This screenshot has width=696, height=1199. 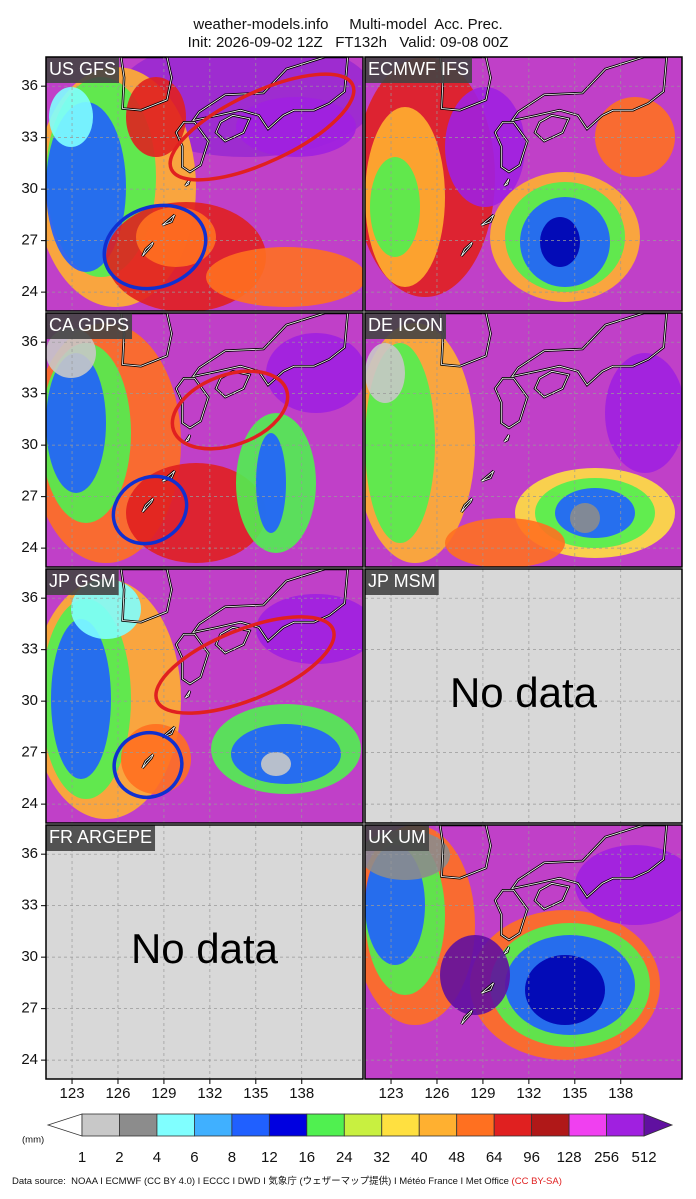 I want to click on map-panel: No data JP MSM, so click(x=523, y=696).